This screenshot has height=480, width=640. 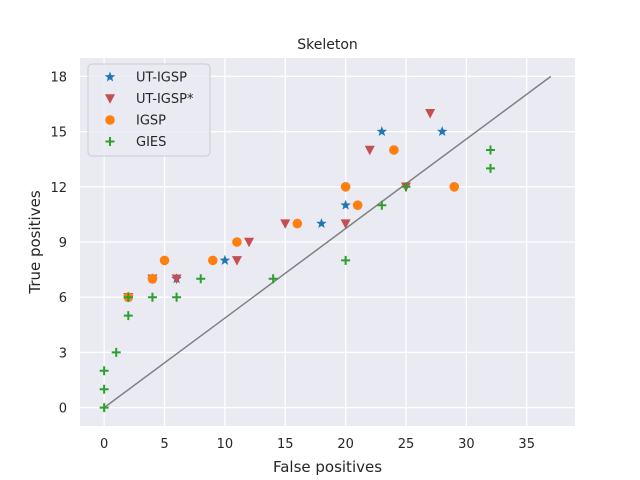 I want to click on legend-label: UT-IGSP*, so click(x=165, y=99).